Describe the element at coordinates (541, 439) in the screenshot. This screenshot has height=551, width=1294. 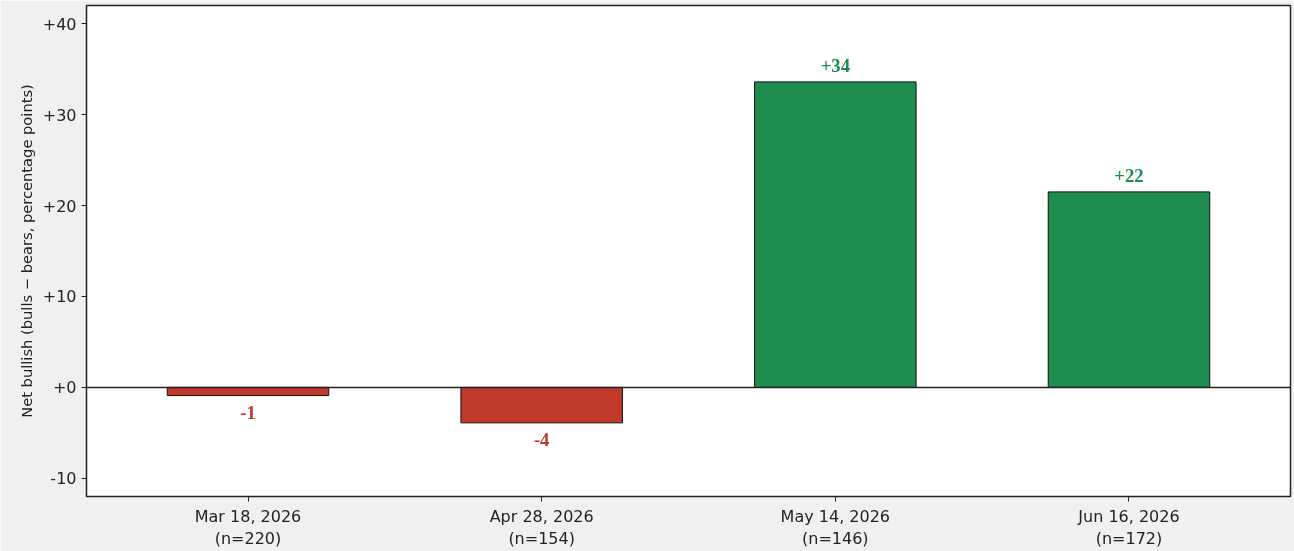
I see `data-label: -4` at that location.